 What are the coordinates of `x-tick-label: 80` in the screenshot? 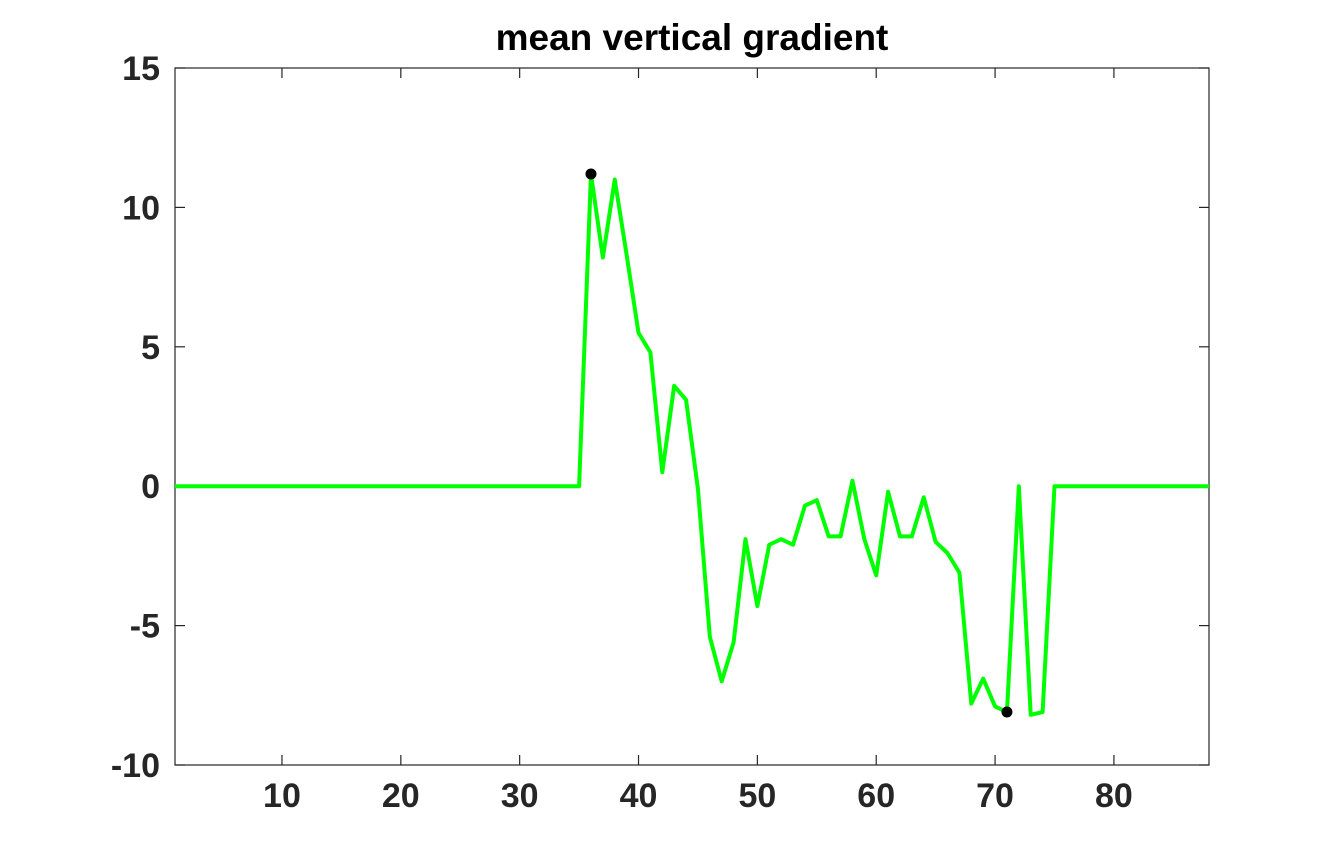 It's located at (1114, 796).